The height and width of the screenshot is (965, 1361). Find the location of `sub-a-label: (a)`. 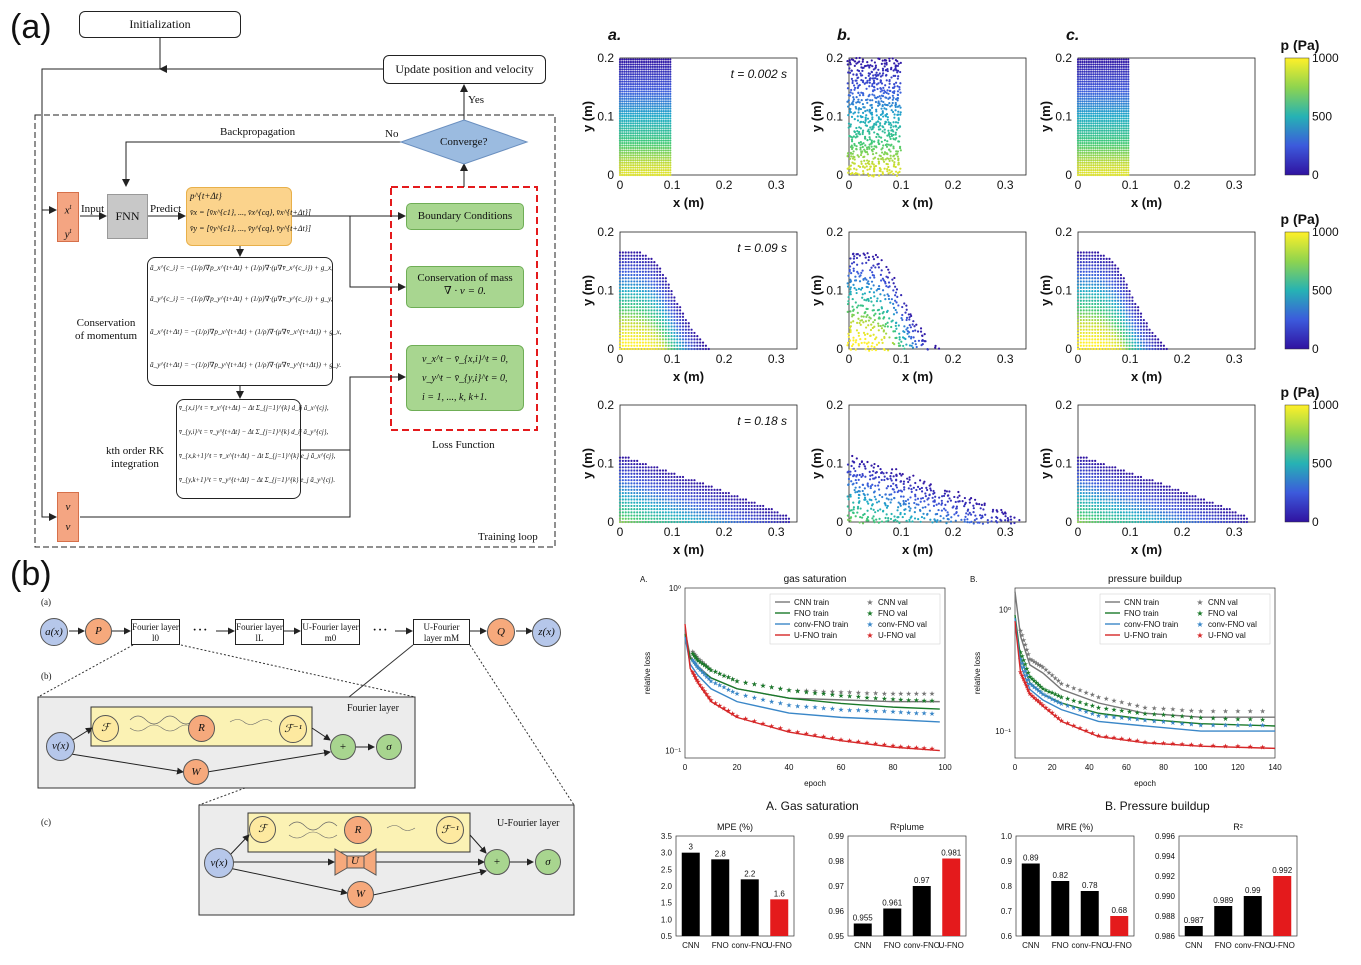

sub-a-label: (a) is located at coordinates (46, 602).